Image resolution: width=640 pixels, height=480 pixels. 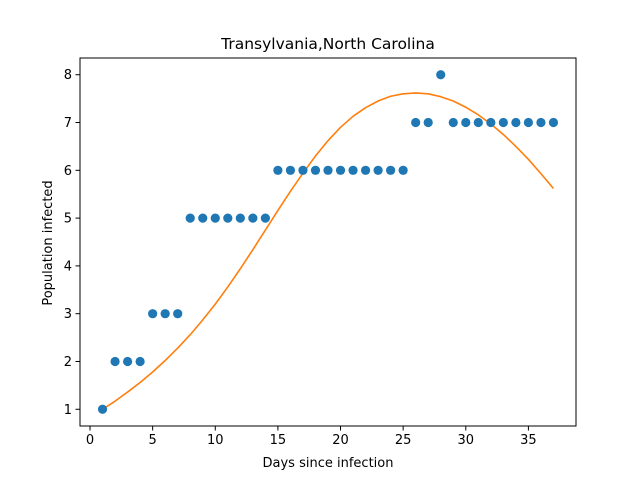 I want to click on x-tick-label: 0, so click(x=90, y=440).